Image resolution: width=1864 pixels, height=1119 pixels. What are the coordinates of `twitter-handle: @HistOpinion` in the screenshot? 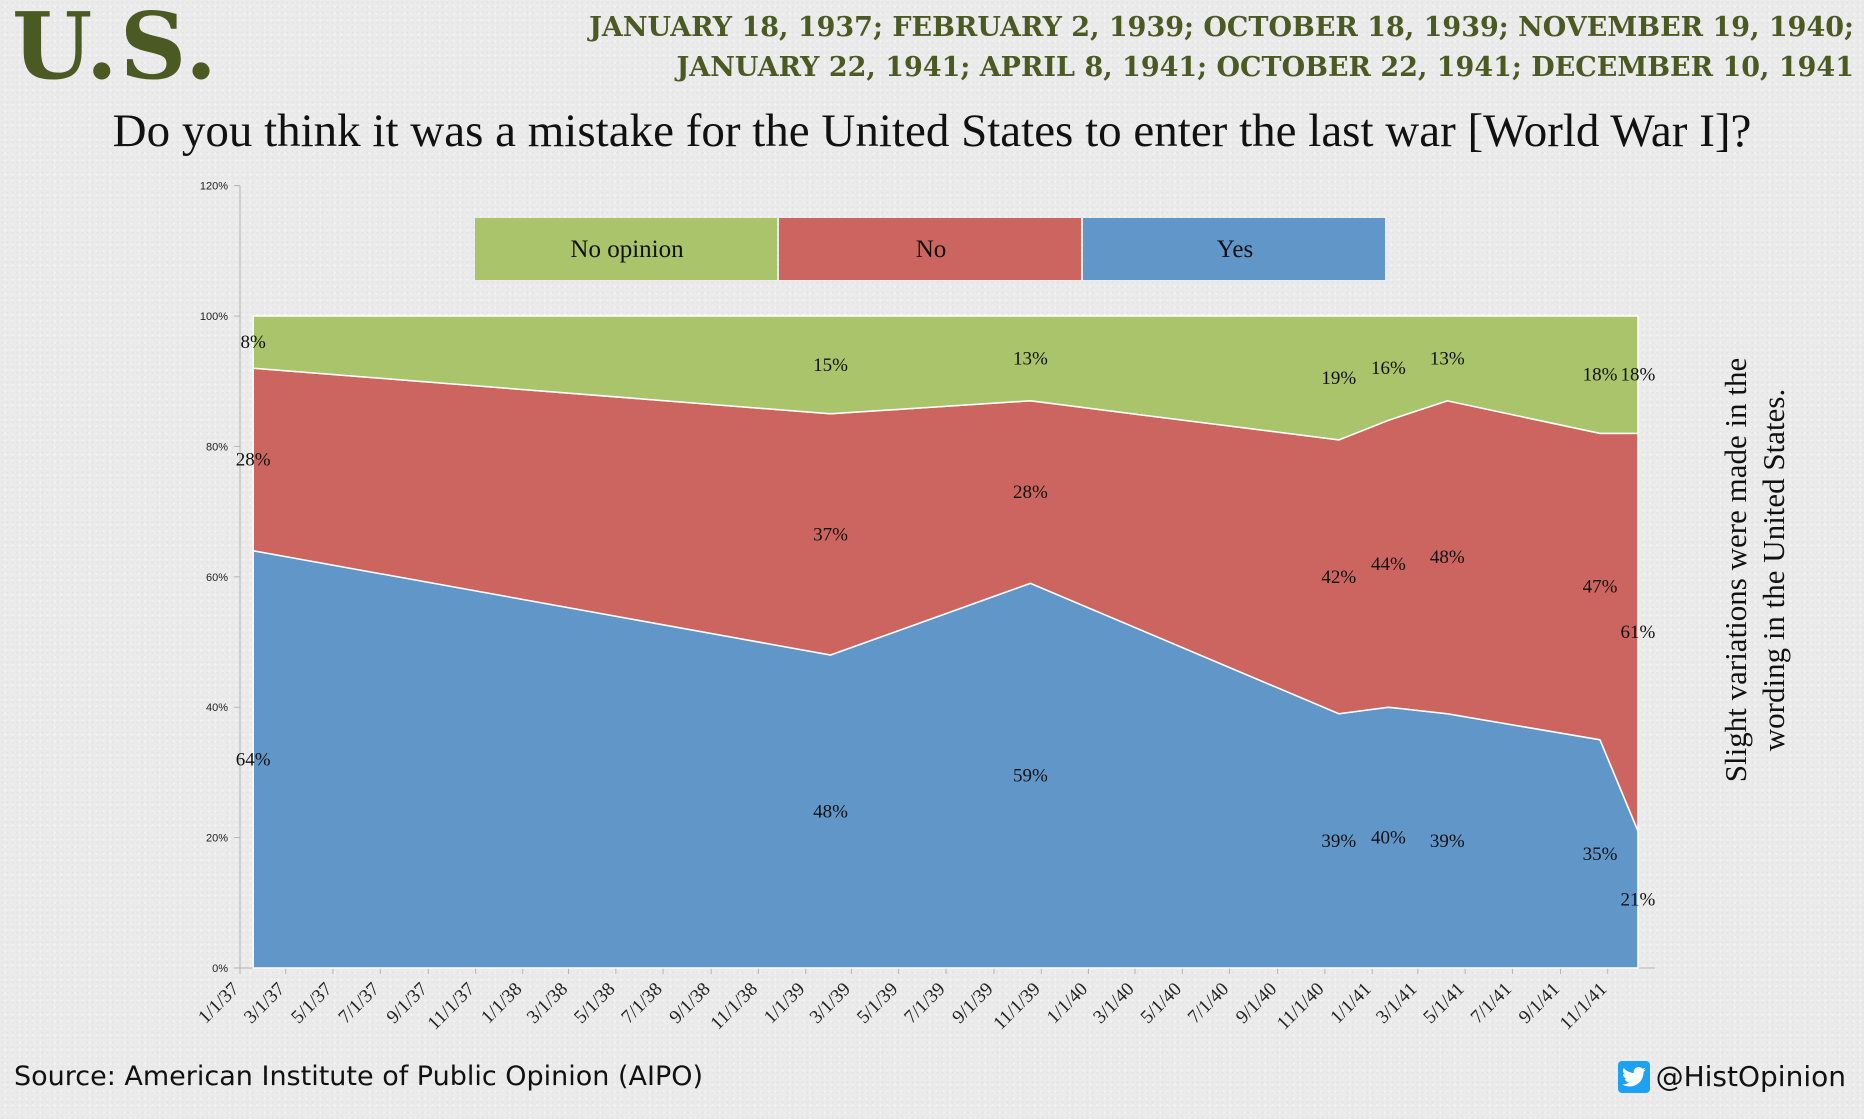 It's located at (1731, 1076).